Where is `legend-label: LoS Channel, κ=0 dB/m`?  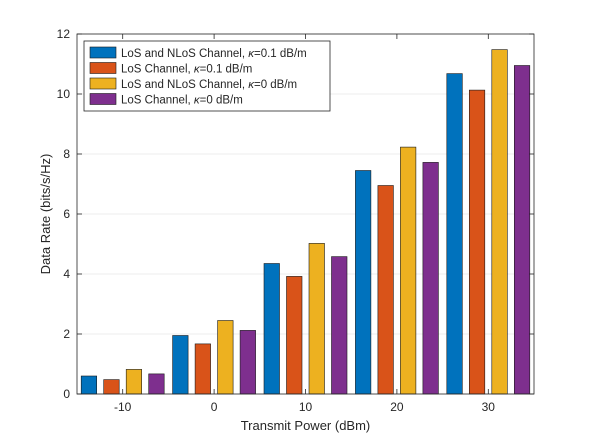
legend-label: LoS Channel, κ=0 dB/m is located at coordinates (182, 101).